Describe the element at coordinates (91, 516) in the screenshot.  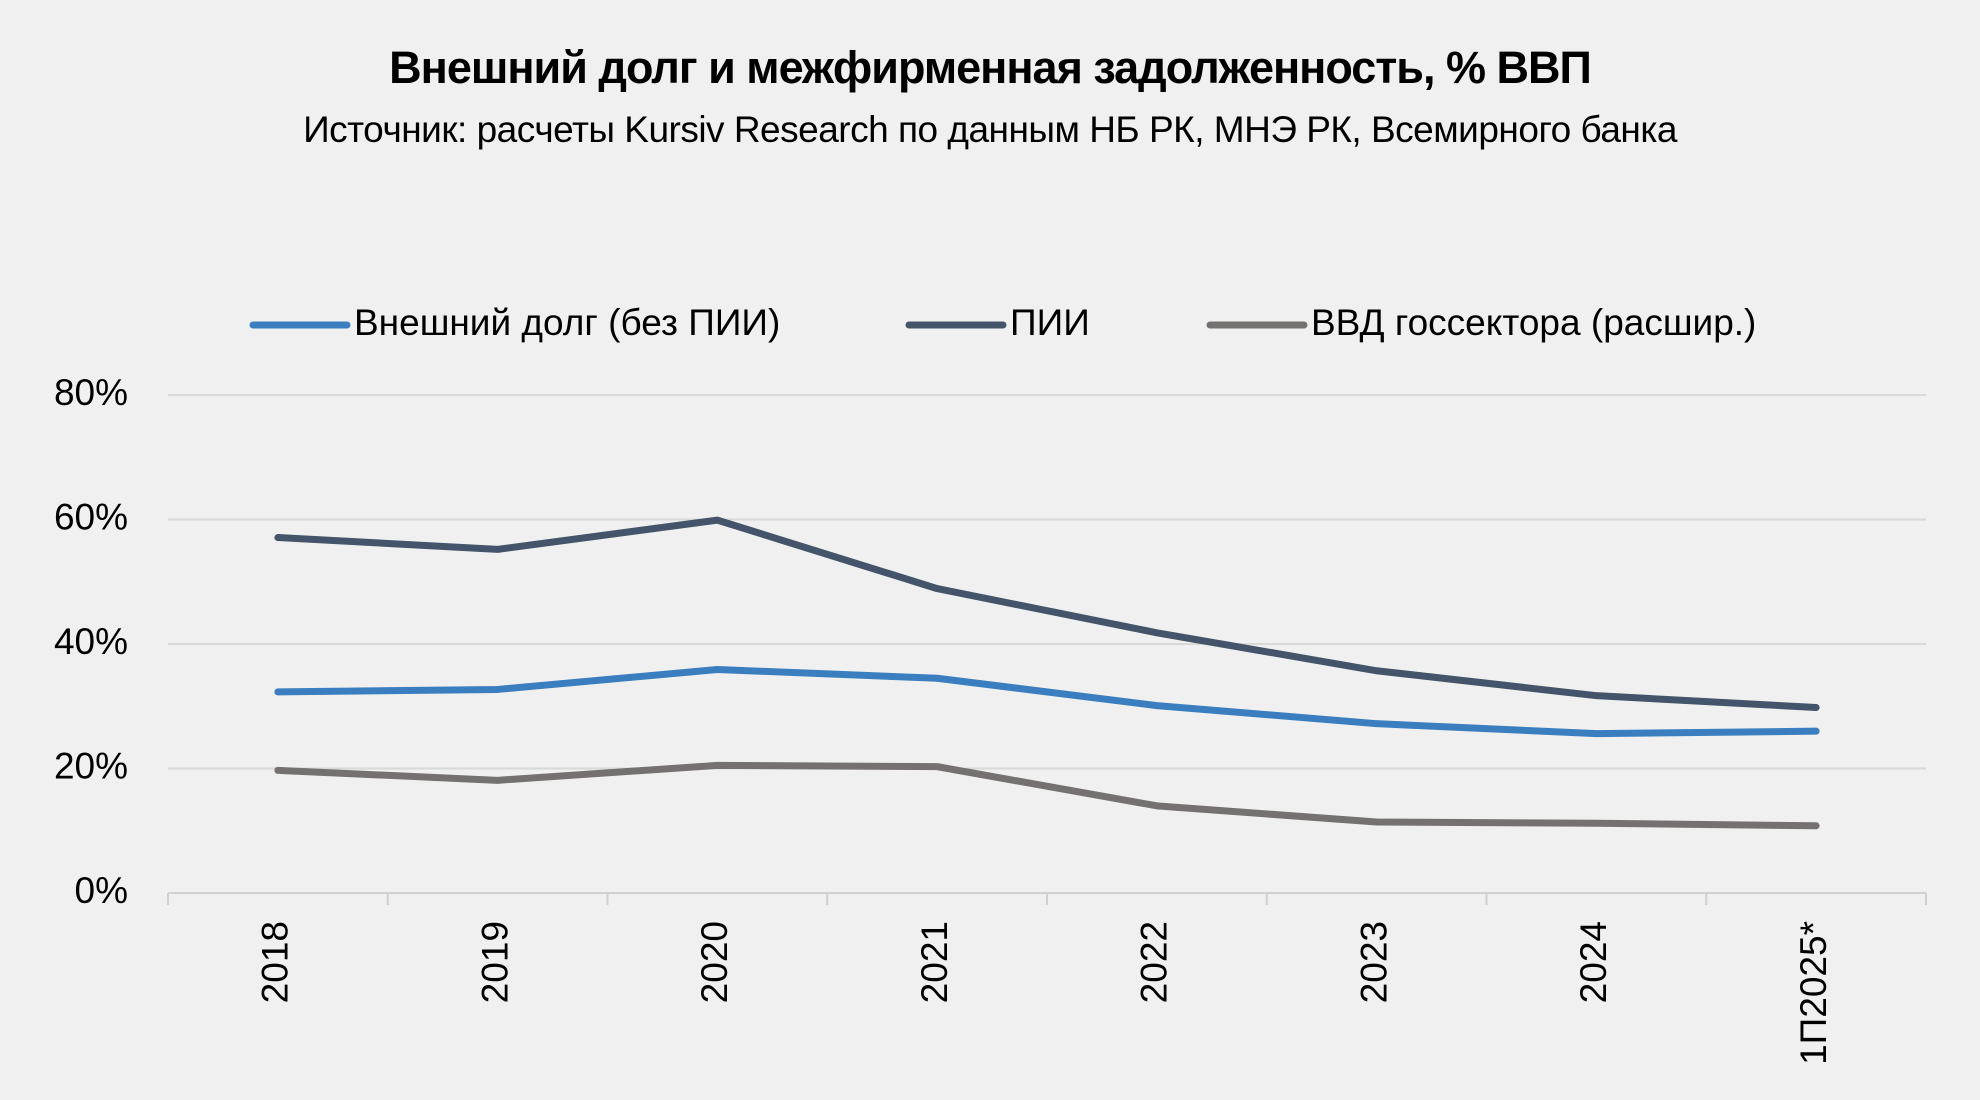
I see `y-tick-label: 60%` at that location.